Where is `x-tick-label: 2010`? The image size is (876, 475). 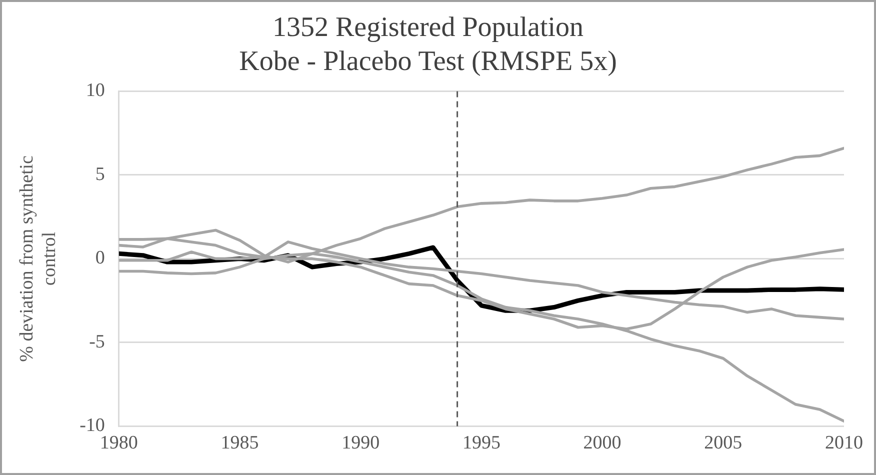
x-tick-label: 2010 is located at coordinates (844, 443).